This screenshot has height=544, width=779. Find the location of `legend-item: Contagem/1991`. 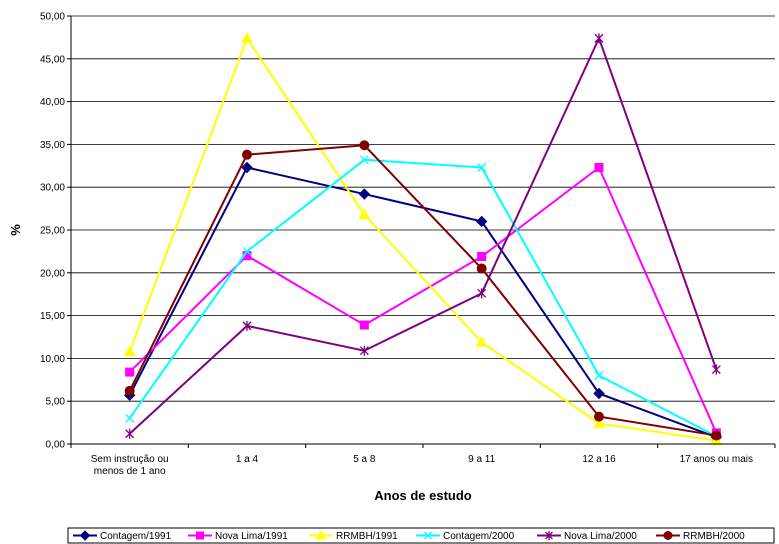

legend-item: Contagem/1991 is located at coordinates (122, 536).